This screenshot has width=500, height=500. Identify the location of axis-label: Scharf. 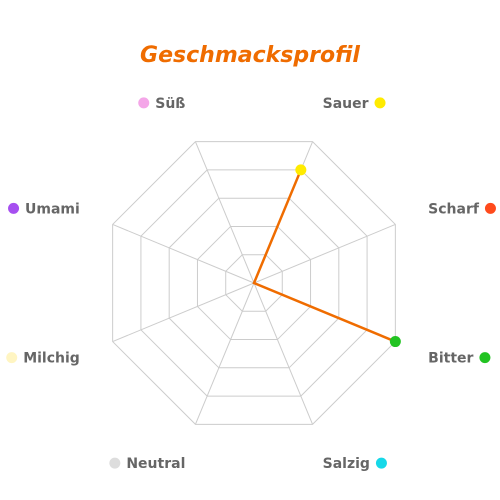
(454, 209).